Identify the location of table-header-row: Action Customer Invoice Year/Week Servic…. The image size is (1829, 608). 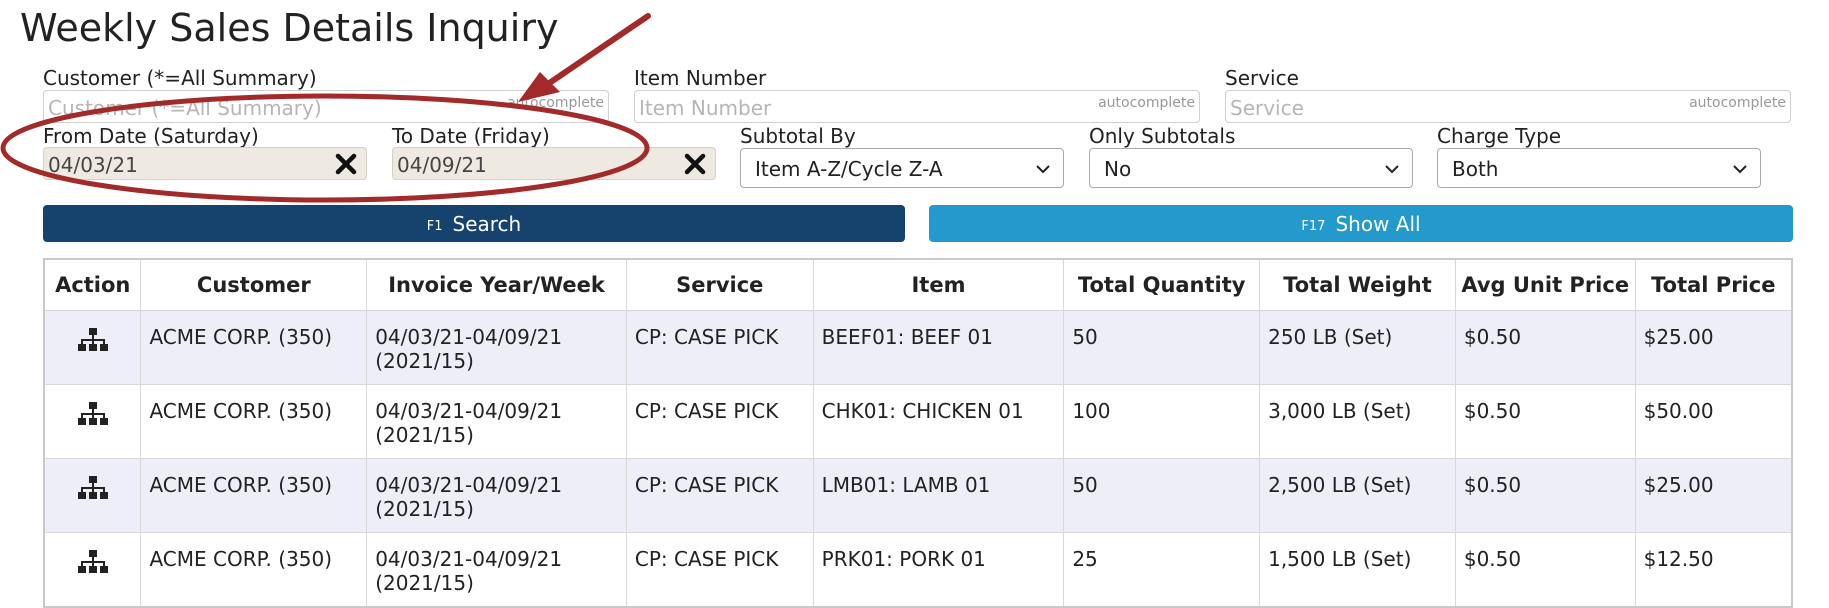
(918, 284).